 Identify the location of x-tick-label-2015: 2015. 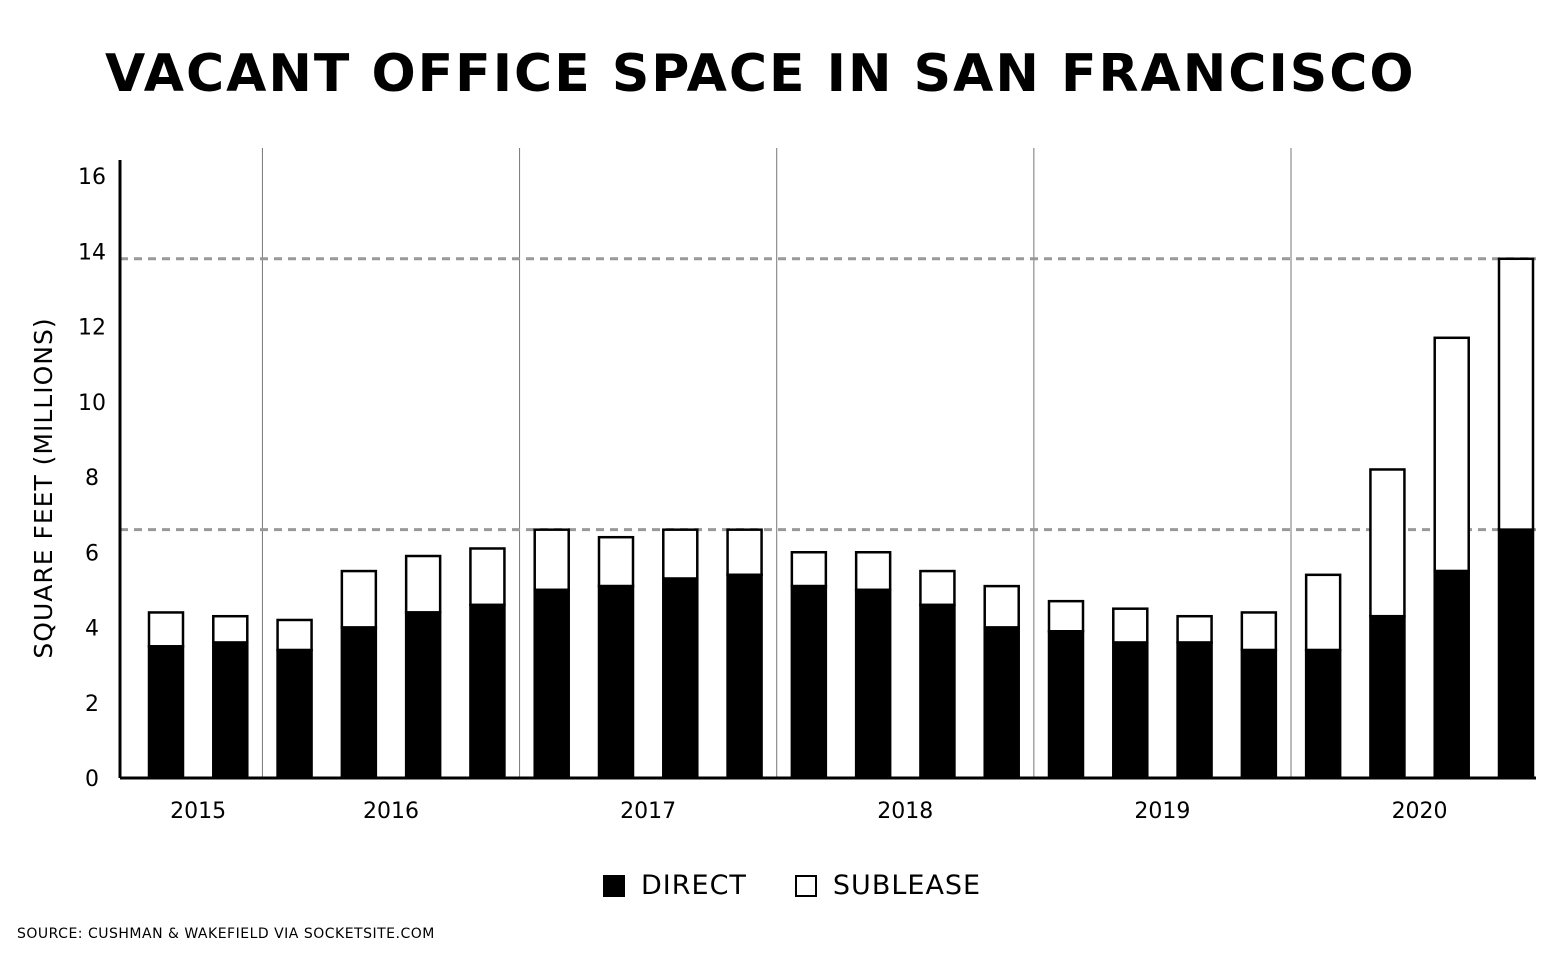
(198, 811).